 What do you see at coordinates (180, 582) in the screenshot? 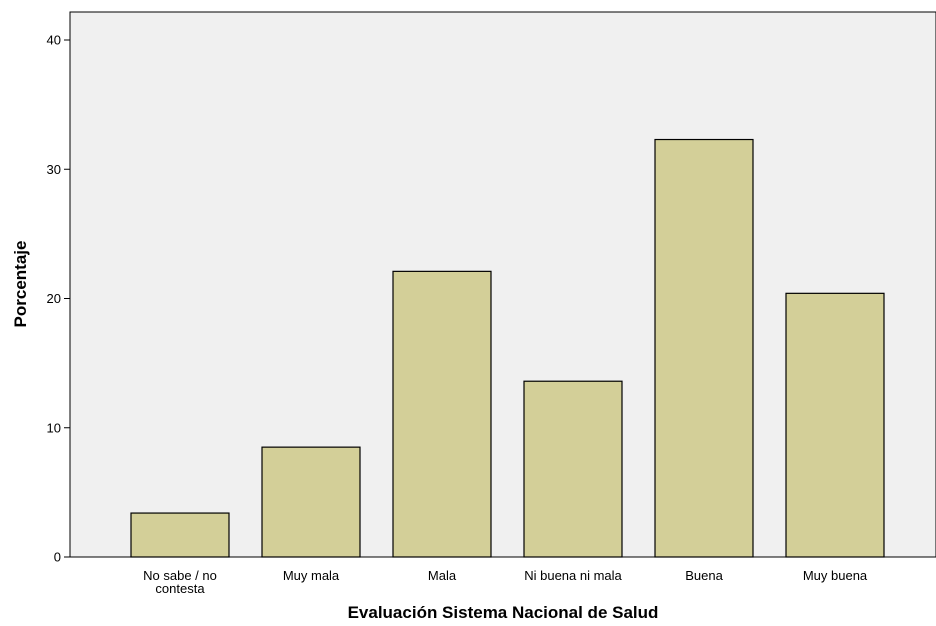
I see `x-category-label: No sabe / no contesta` at bounding box center [180, 582].